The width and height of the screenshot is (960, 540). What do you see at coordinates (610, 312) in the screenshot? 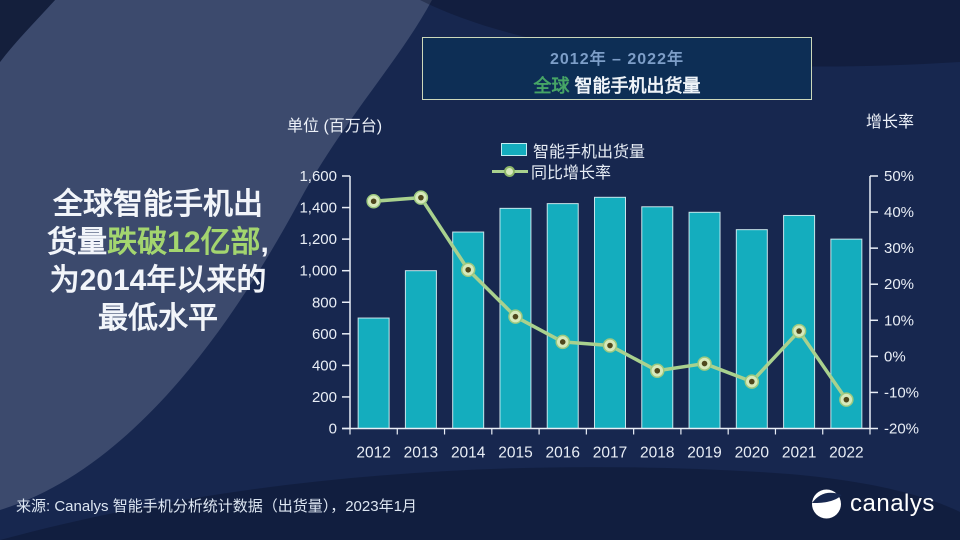
I see `bar-2017` at bounding box center [610, 312].